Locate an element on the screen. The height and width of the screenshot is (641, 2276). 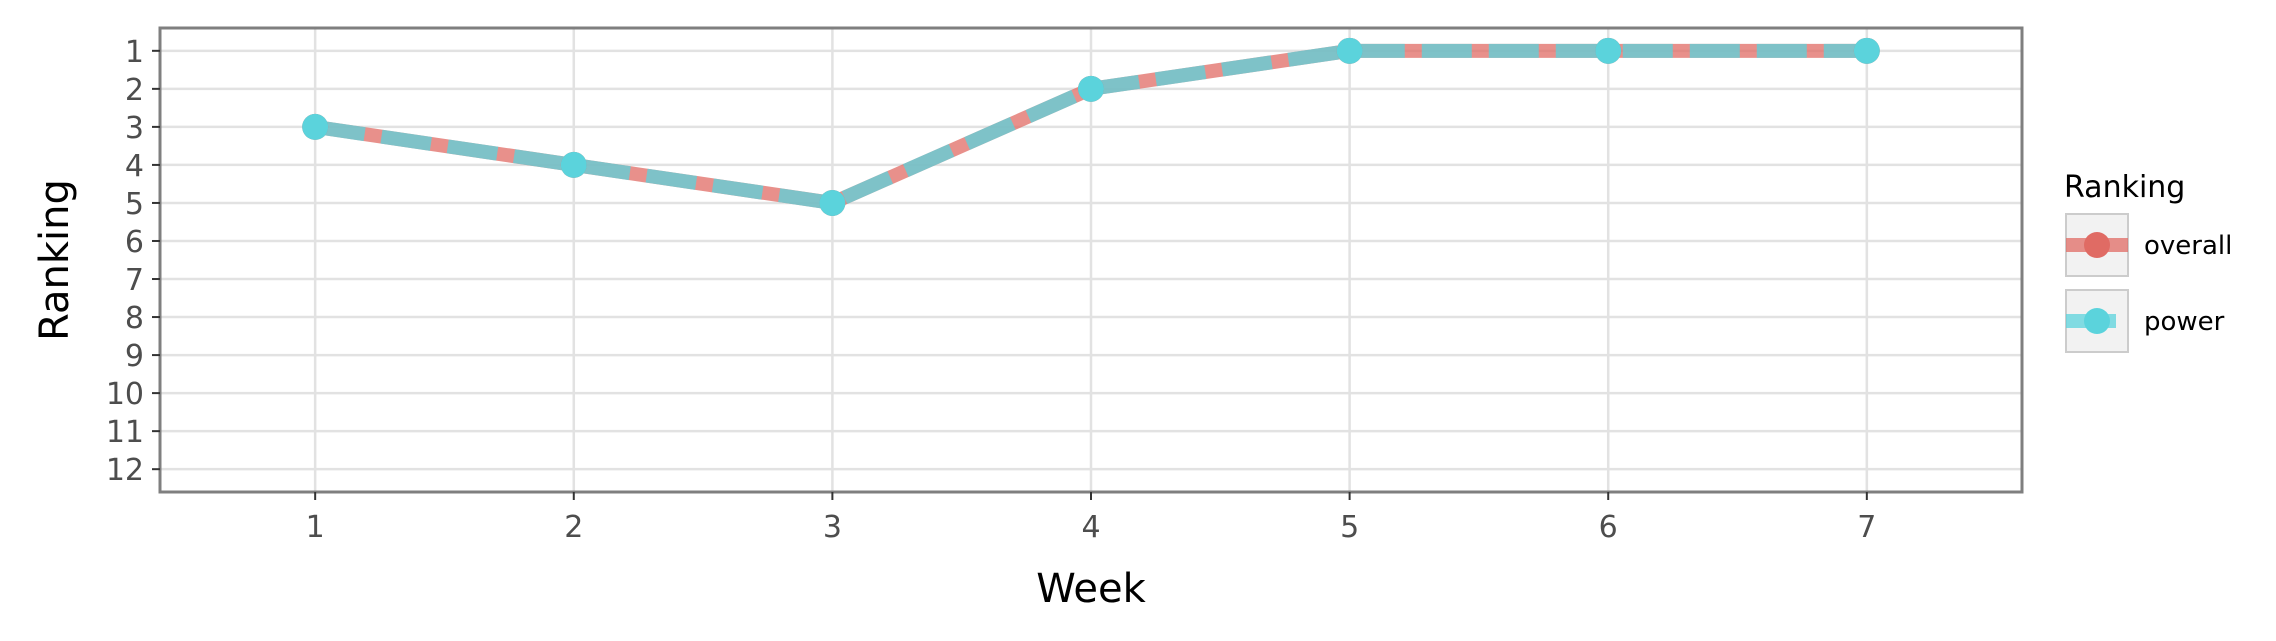
legend-title: Ranking is located at coordinates (2124, 187).